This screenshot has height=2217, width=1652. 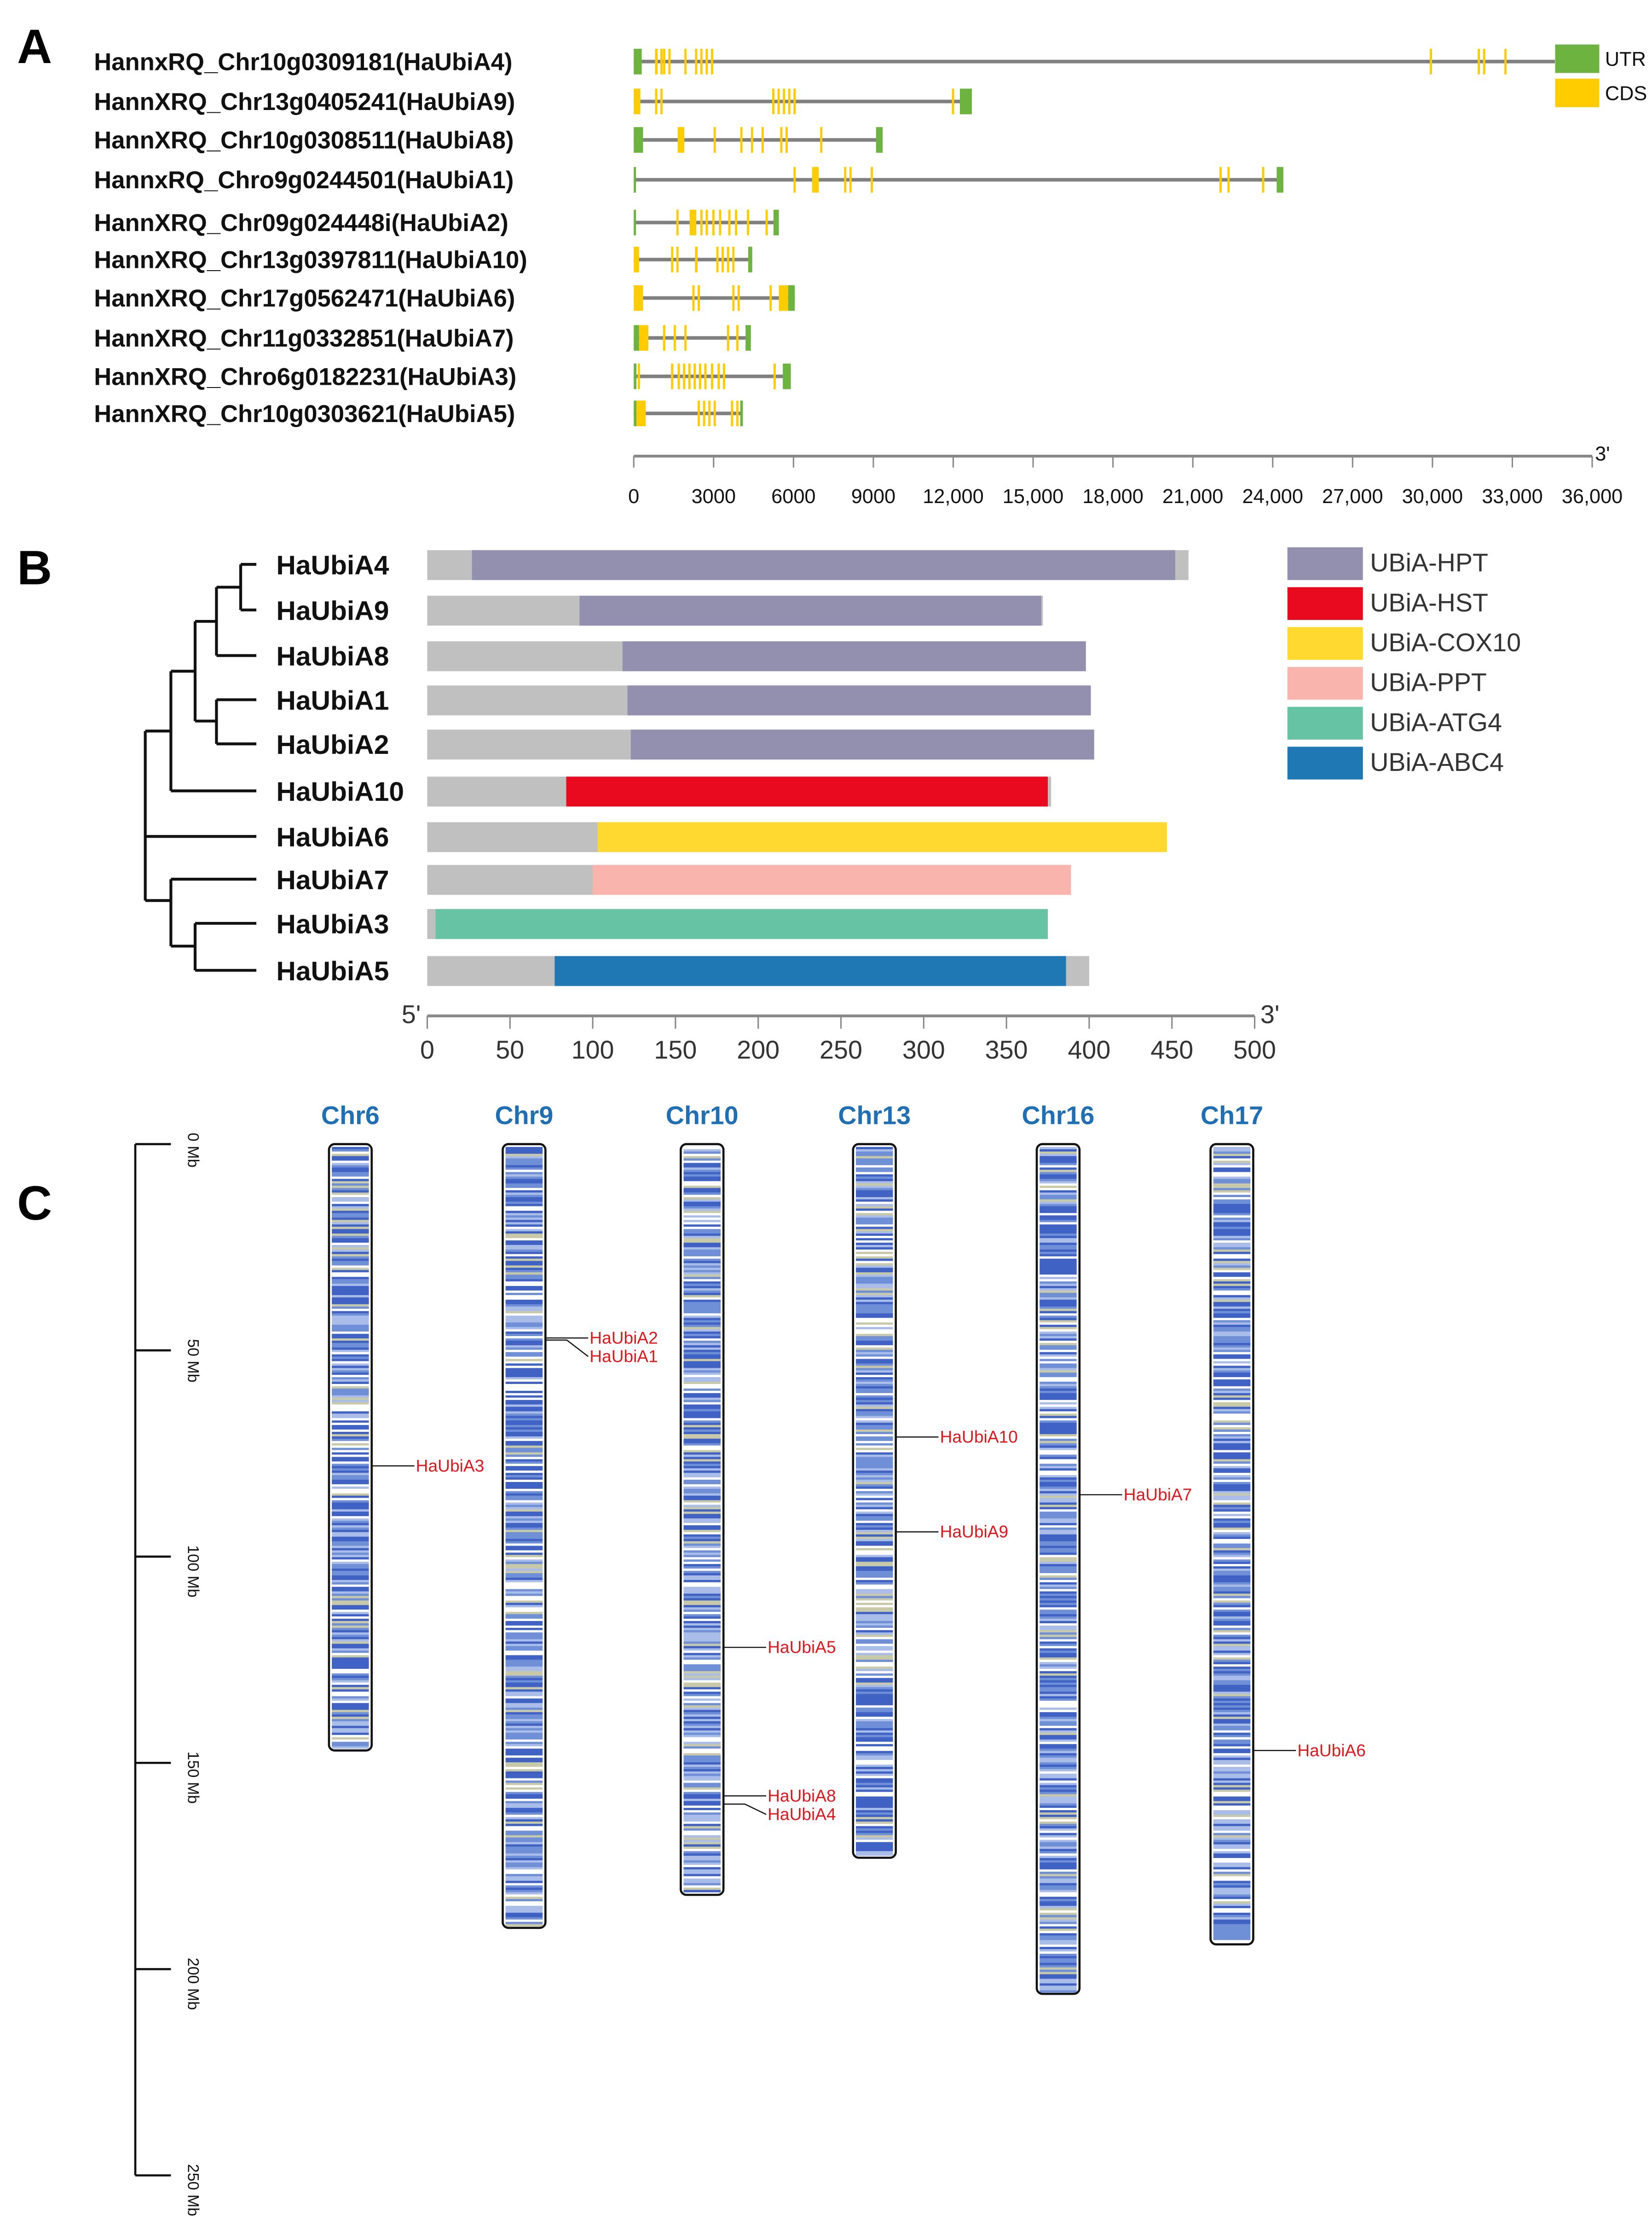 I want to click on gene-name: HannXRQ_Chr13g0397811(HaUbiA10), so click(x=310, y=260).